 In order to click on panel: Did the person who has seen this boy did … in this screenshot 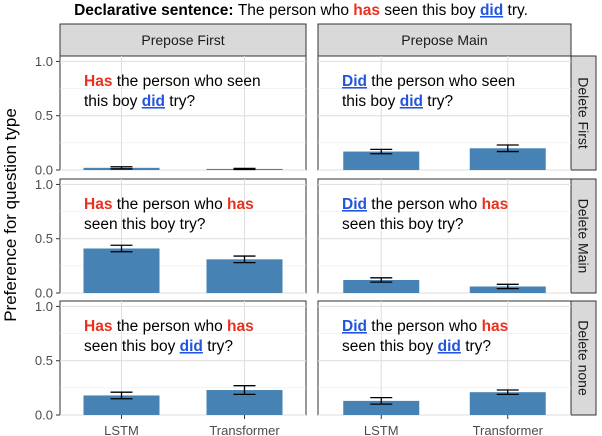, I will do `click(444, 368)`.